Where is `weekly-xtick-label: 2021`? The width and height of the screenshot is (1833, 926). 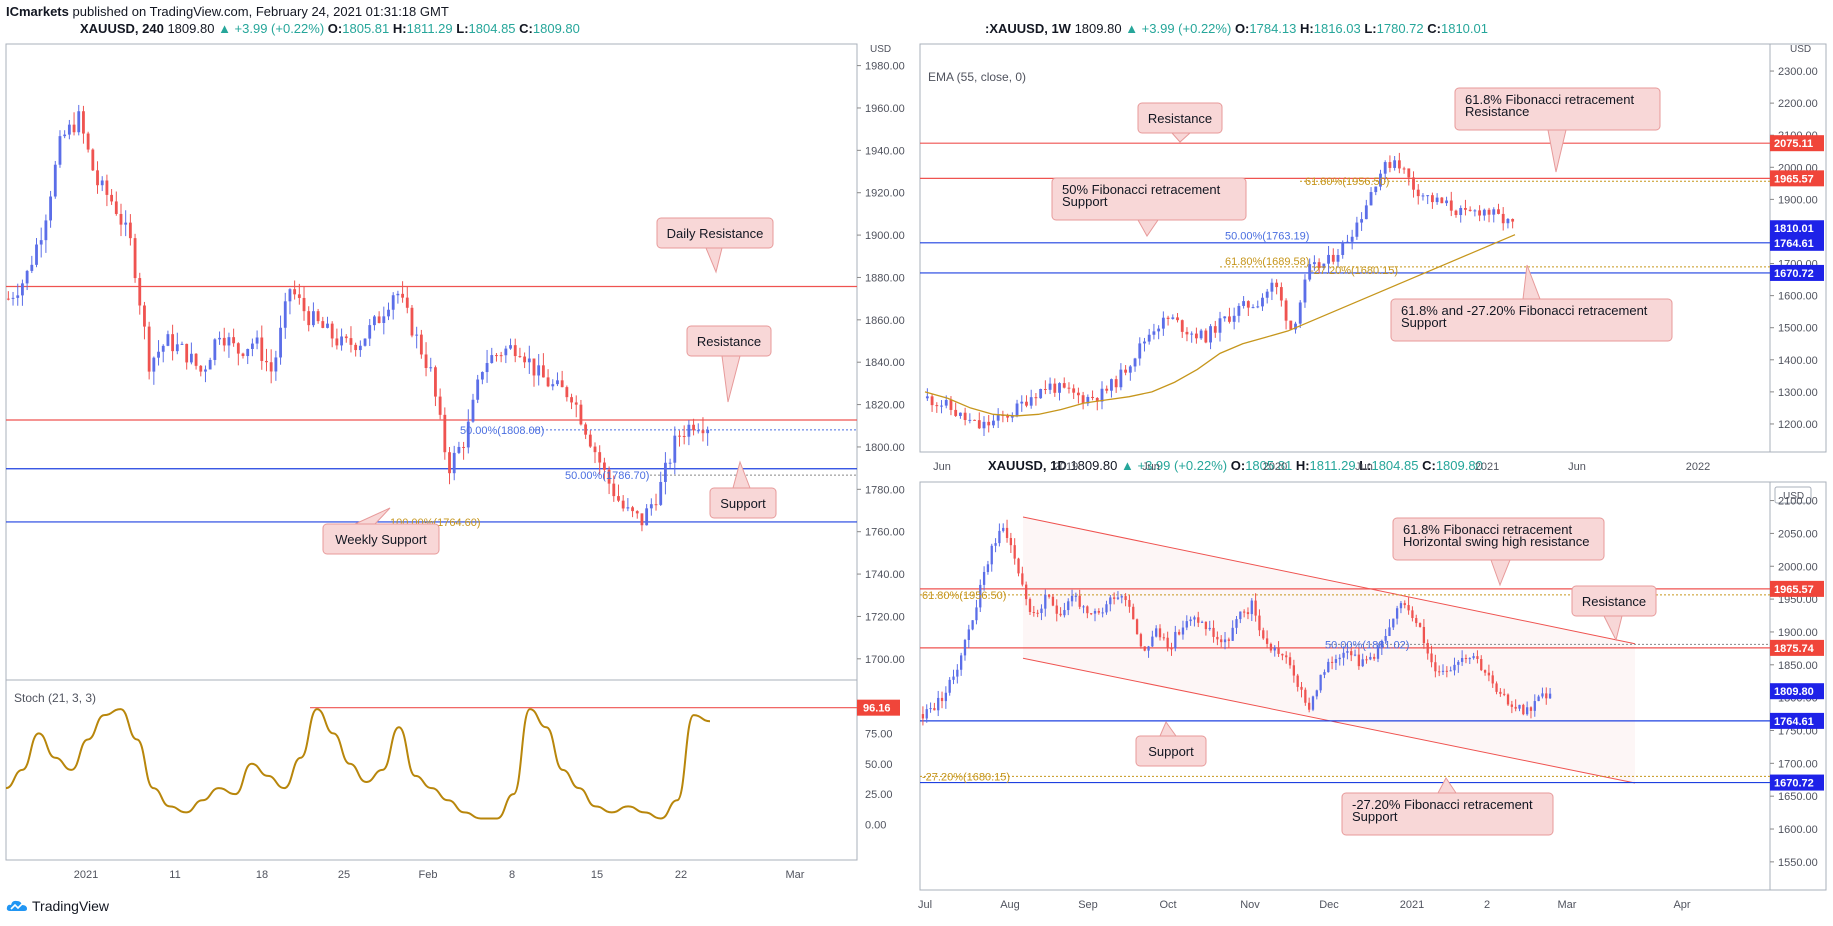 weekly-xtick-label: 2021 is located at coordinates (1487, 467).